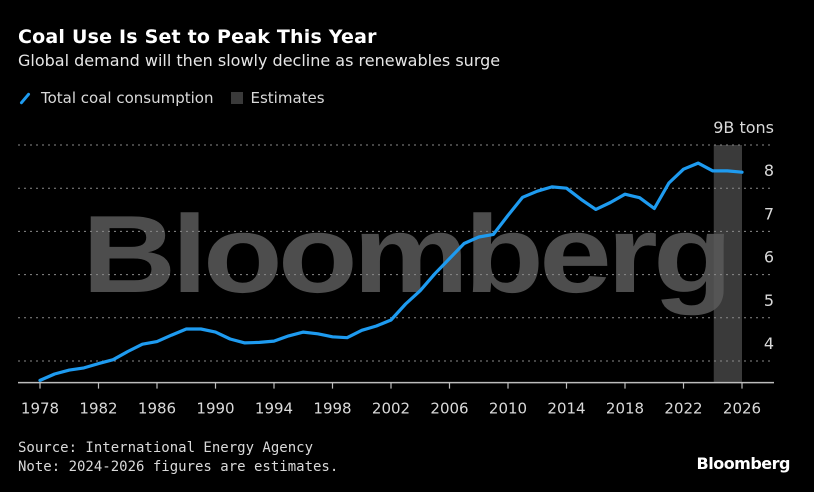 The image size is (814, 492). What do you see at coordinates (625, 409) in the screenshot?
I see `x-tick-label: 2018` at bounding box center [625, 409].